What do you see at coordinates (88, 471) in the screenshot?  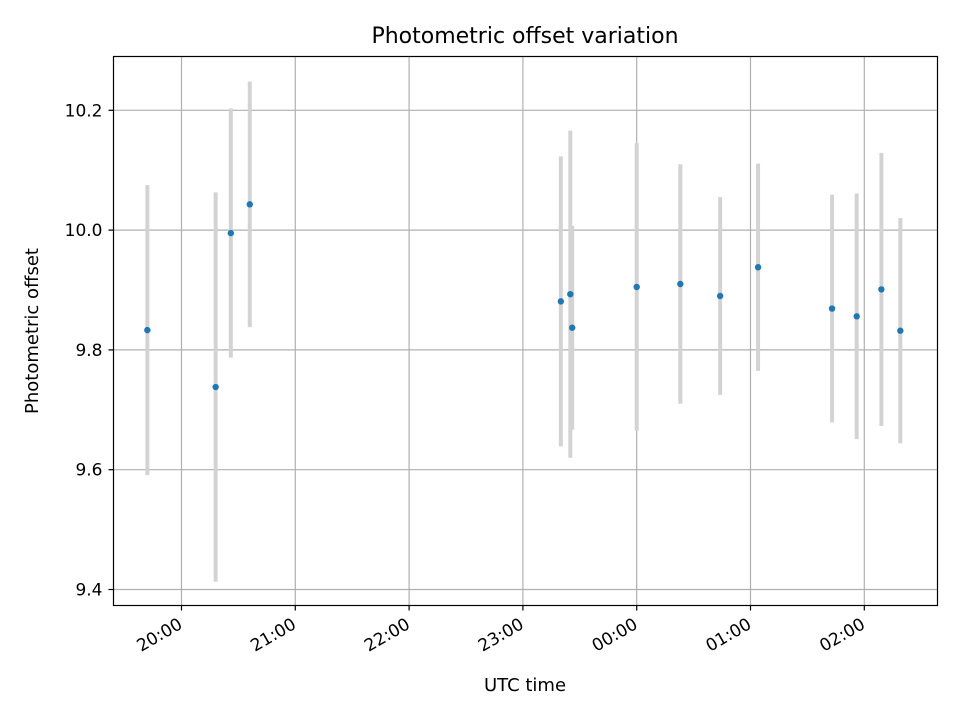 I see `y-tick-label: 9.6` at bounding box center [88, 471].